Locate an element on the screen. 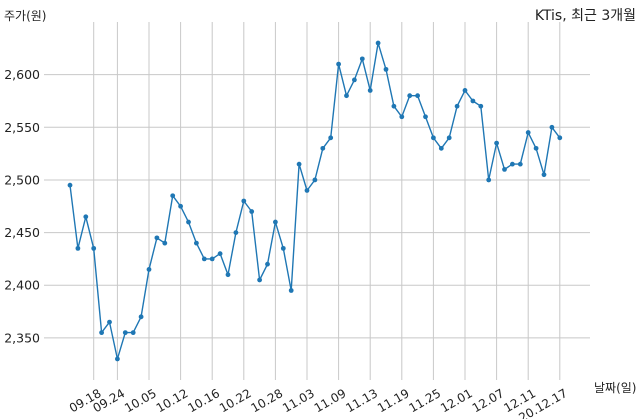 The height and width of the screenshot is (419, 640). x-tick-label: 10.12 is located at coordinates (172, 400).